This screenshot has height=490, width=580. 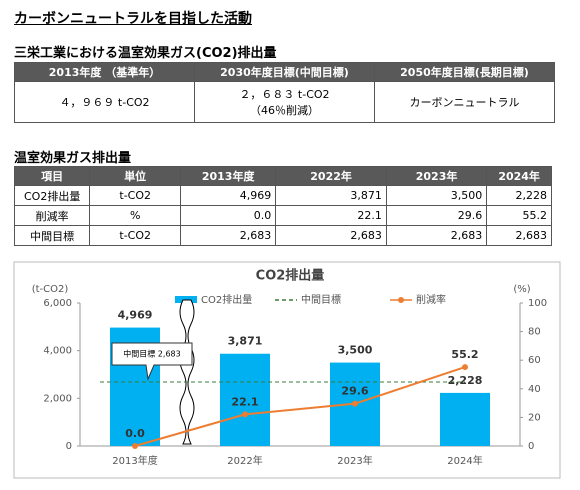 I want to click on cell-note: （46％削減）, so click(x=284, y=110).